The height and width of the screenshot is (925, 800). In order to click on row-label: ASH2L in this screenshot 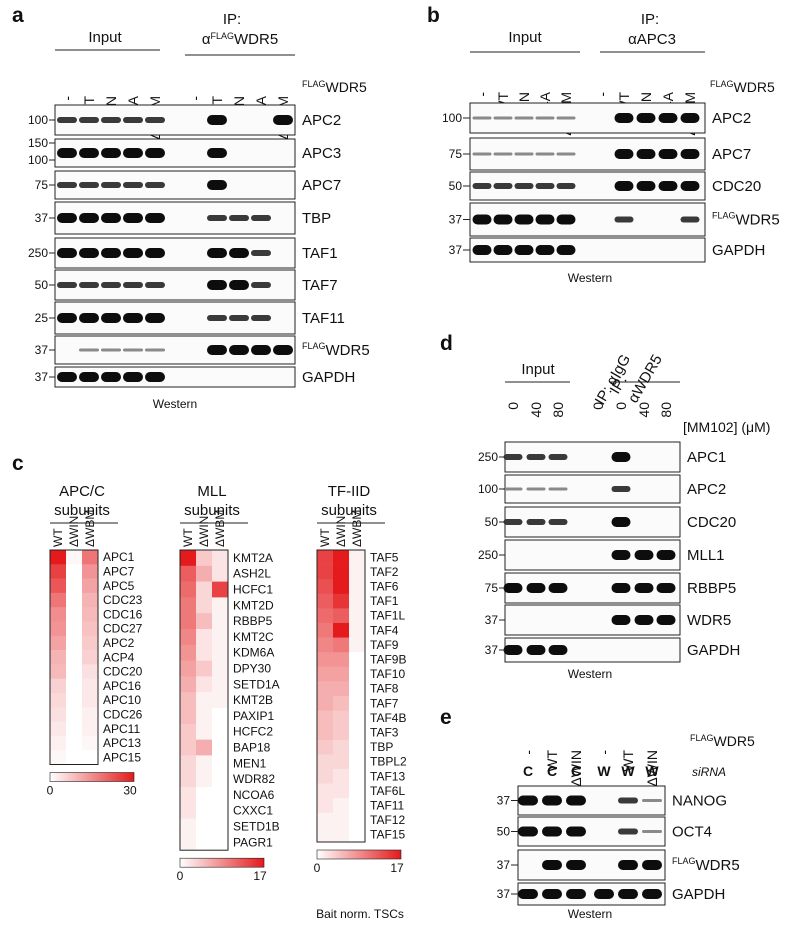, I will do `click(252, 574)`.